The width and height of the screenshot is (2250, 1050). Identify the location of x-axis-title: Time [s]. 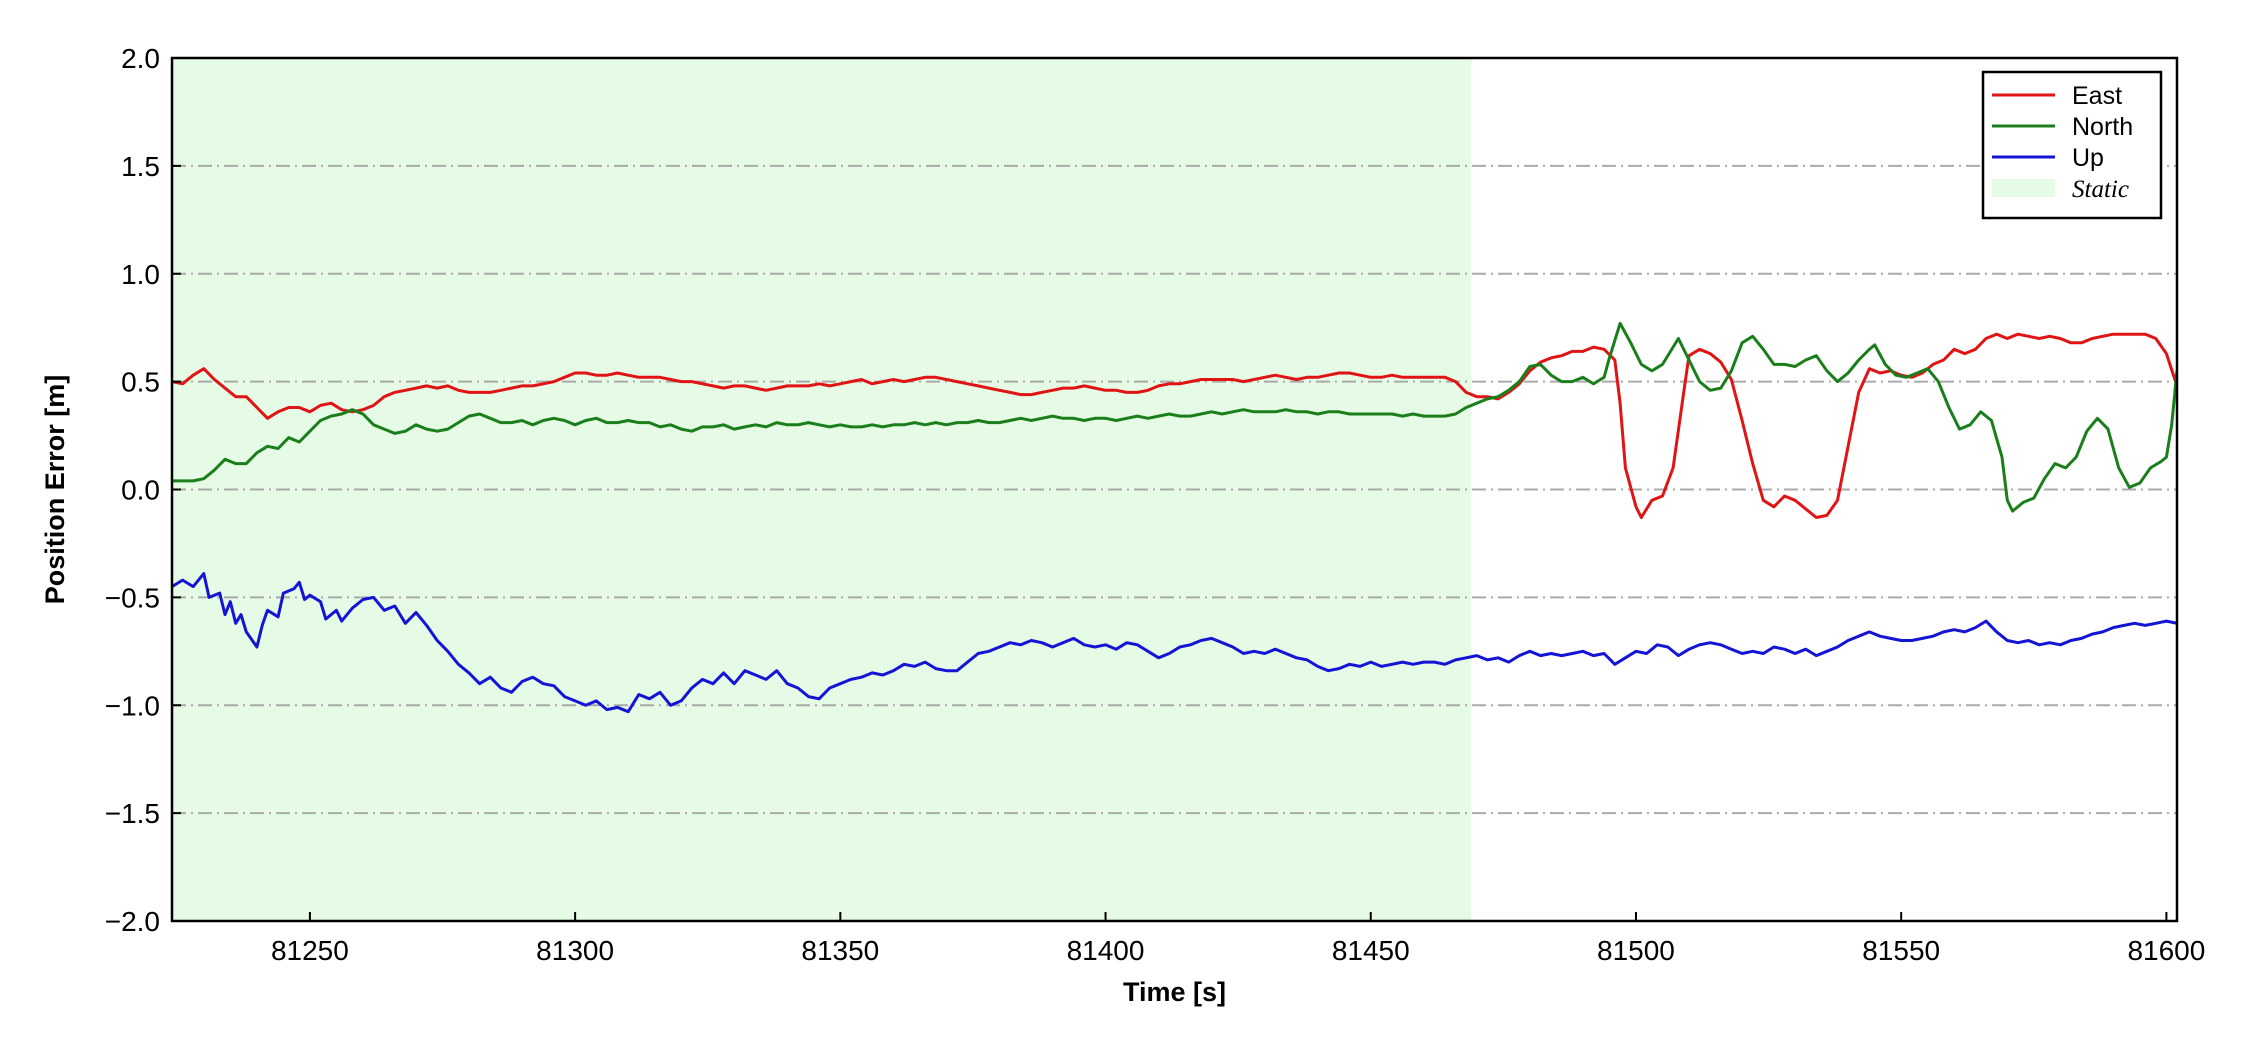
(1174, 992).